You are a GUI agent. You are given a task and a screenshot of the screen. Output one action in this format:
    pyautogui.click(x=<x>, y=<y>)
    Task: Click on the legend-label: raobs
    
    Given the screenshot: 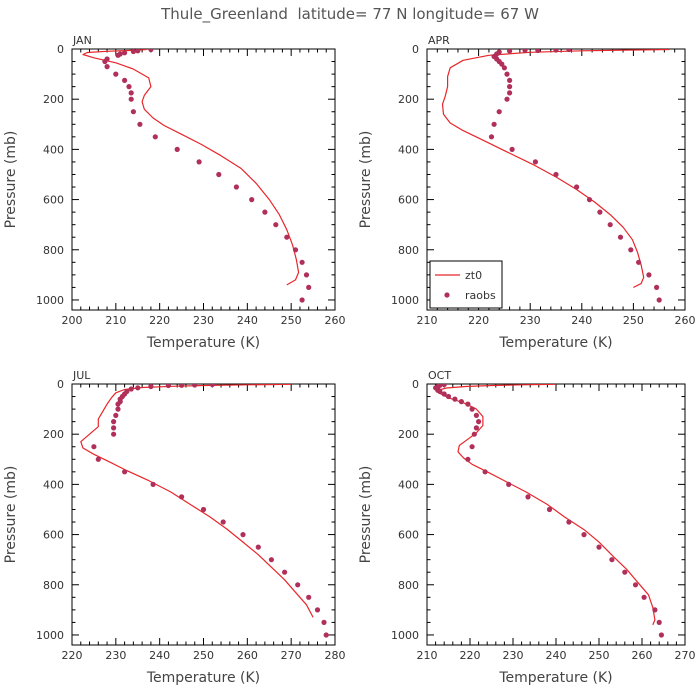 What is the action you would take?
    pyautogui.click(x=480, y=295)
    